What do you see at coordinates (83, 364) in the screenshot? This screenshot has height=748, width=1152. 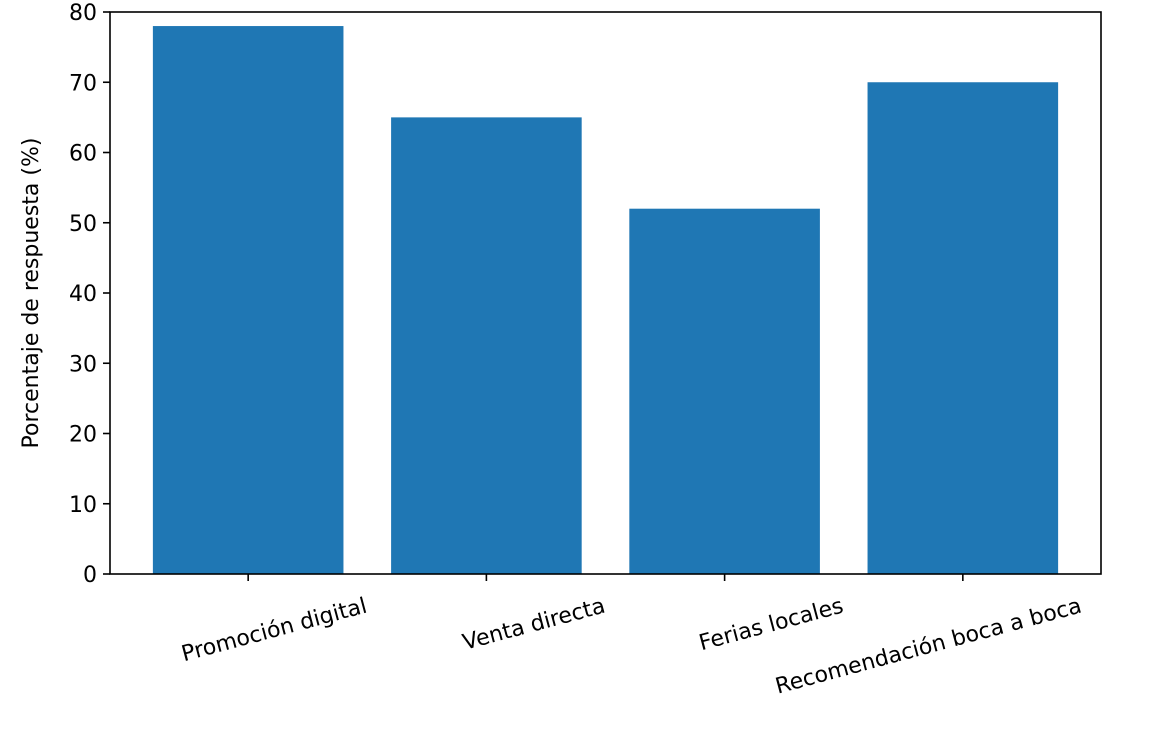 I see `y-tick-label: 30` at bounding box center [83, 364].